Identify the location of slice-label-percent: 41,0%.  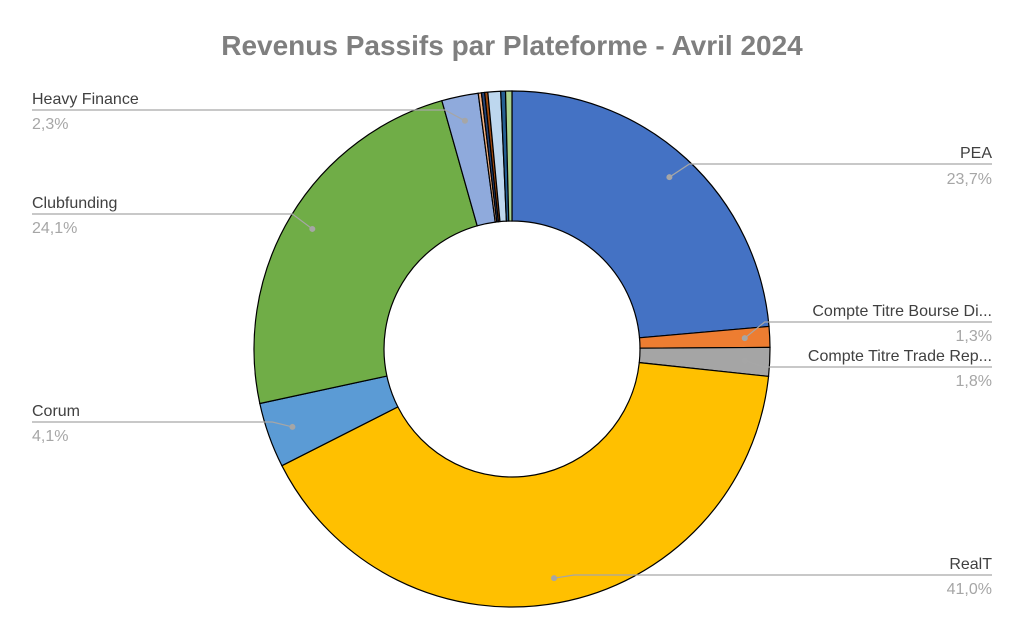
(969, 589).